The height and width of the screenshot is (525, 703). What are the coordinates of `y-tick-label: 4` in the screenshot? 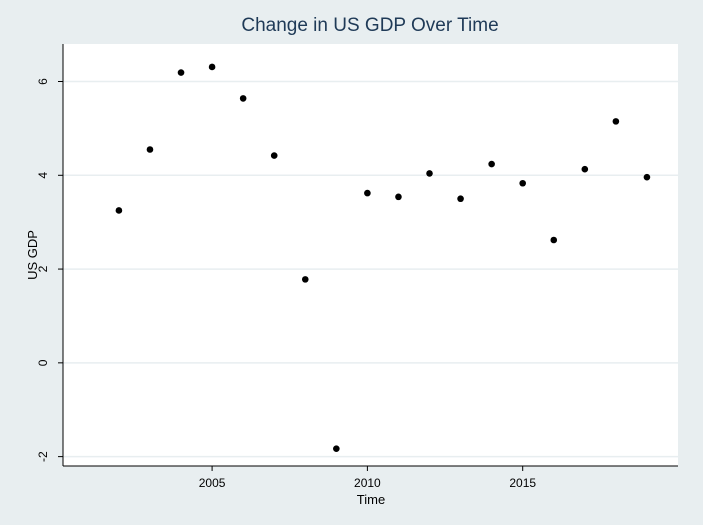 It's located at (43, 175).